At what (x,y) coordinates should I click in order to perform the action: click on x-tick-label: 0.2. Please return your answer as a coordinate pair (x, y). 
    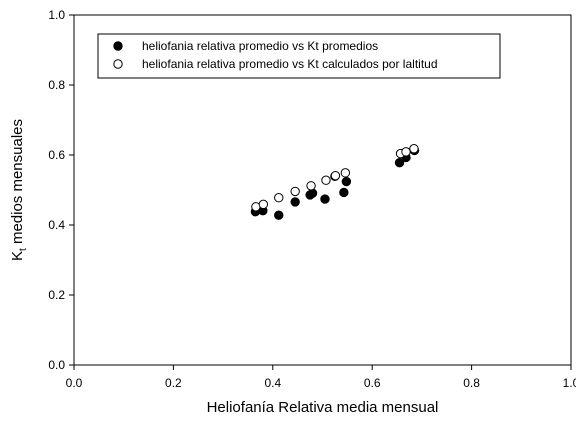
    Looking at the image, I should click on (173, 383).